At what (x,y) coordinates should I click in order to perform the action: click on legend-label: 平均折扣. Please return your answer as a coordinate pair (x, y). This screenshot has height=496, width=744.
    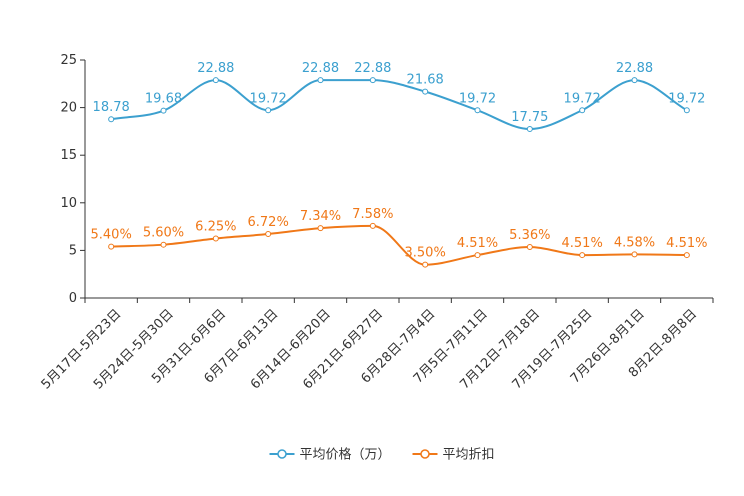
    Looking at the image, I should click on (469, 455).